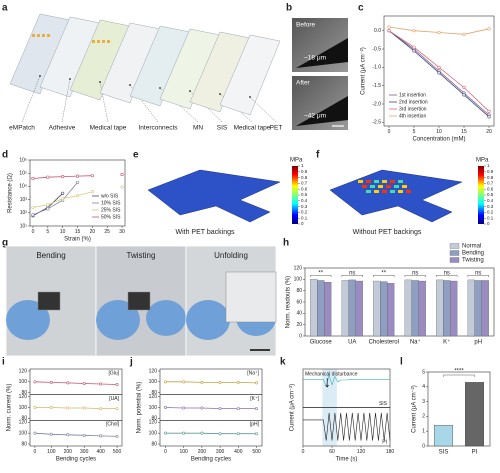  What do you see at coordinates (220, 452) in the screenshot?
I see `x-tick-label: 300` at bounding box center [220, 452].